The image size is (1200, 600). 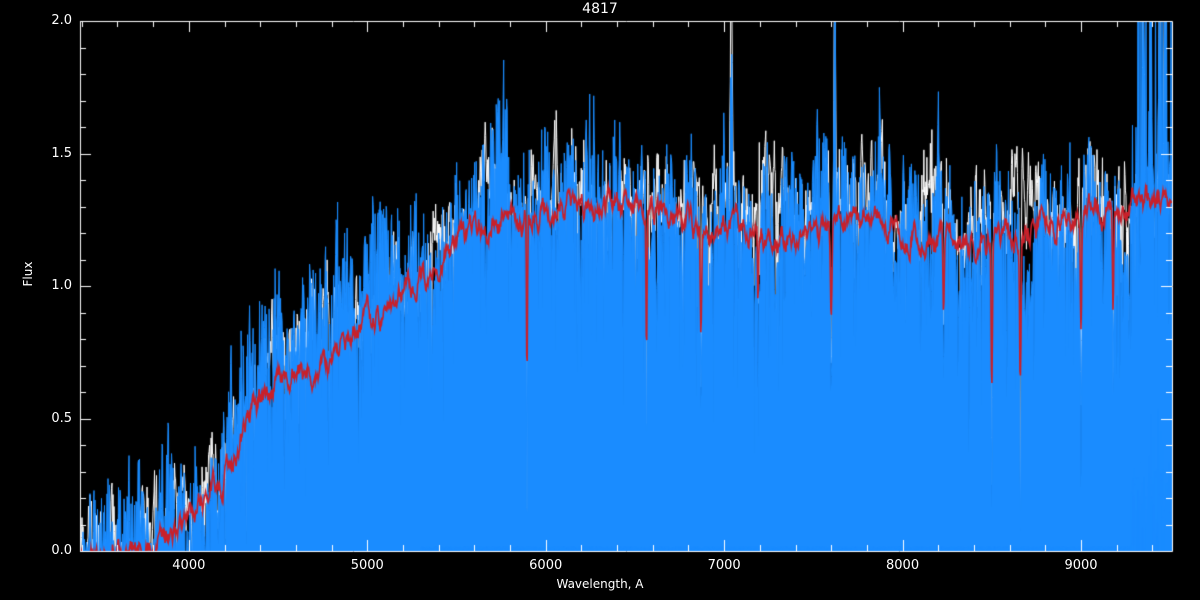 What do you see at coordinates (724, 565) in the screenshot?
I see `x-tick-label: 7000` at bounding box center [724, 565].